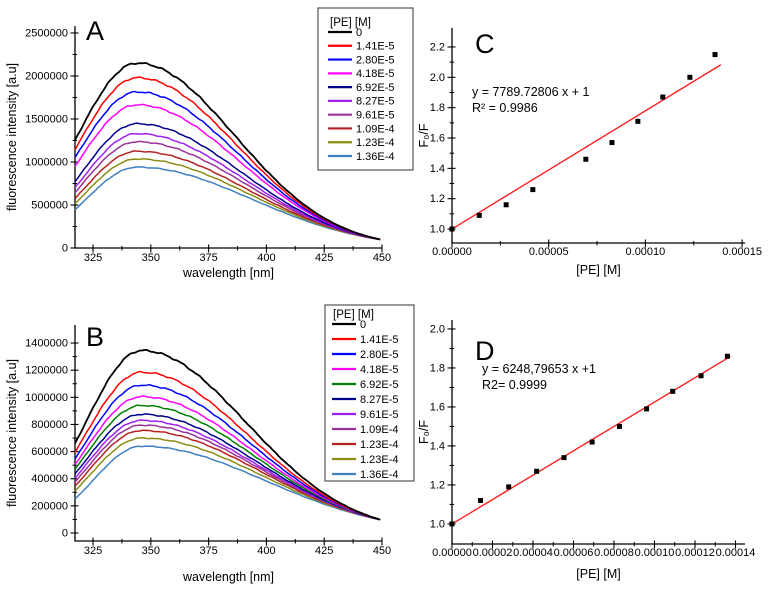  I want to click on x-axis-title: [PE] [M], so click(598, 270).